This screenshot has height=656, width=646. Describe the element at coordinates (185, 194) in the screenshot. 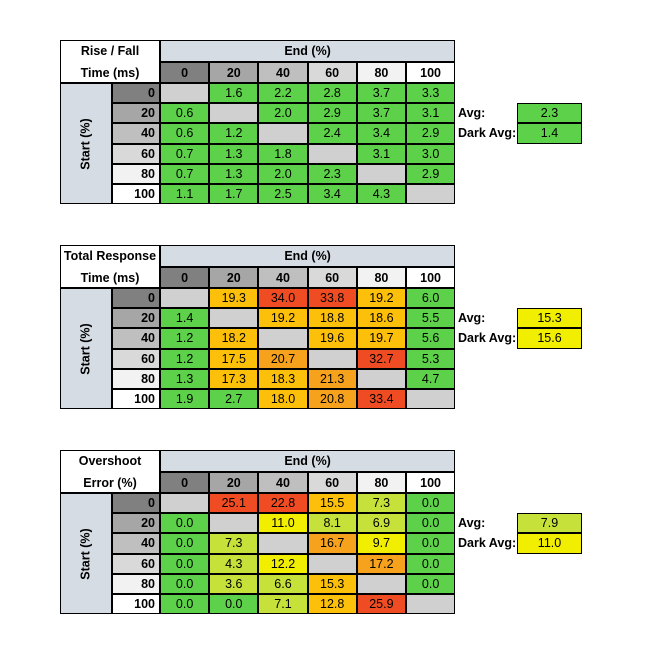

I see `value-cell: 1.1` at that location.